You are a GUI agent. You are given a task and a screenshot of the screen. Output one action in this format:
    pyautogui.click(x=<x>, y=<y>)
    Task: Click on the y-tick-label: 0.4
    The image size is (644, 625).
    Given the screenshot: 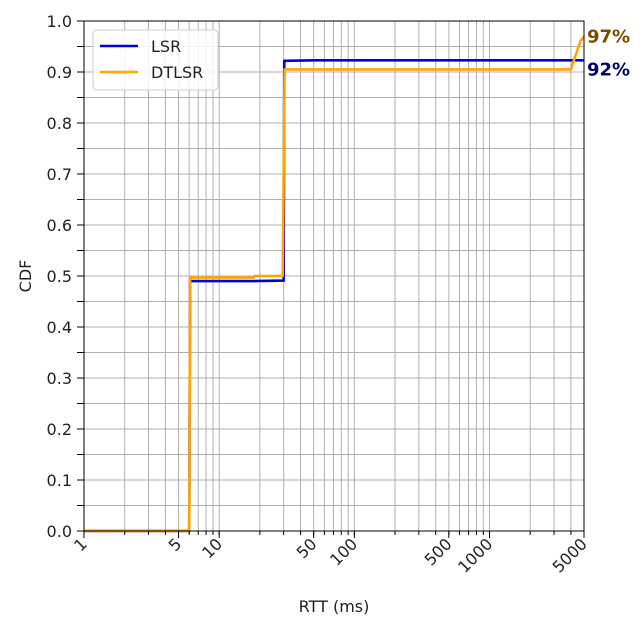 What is the action you would take?
    pyautogui.click(x=59, y=327)
    